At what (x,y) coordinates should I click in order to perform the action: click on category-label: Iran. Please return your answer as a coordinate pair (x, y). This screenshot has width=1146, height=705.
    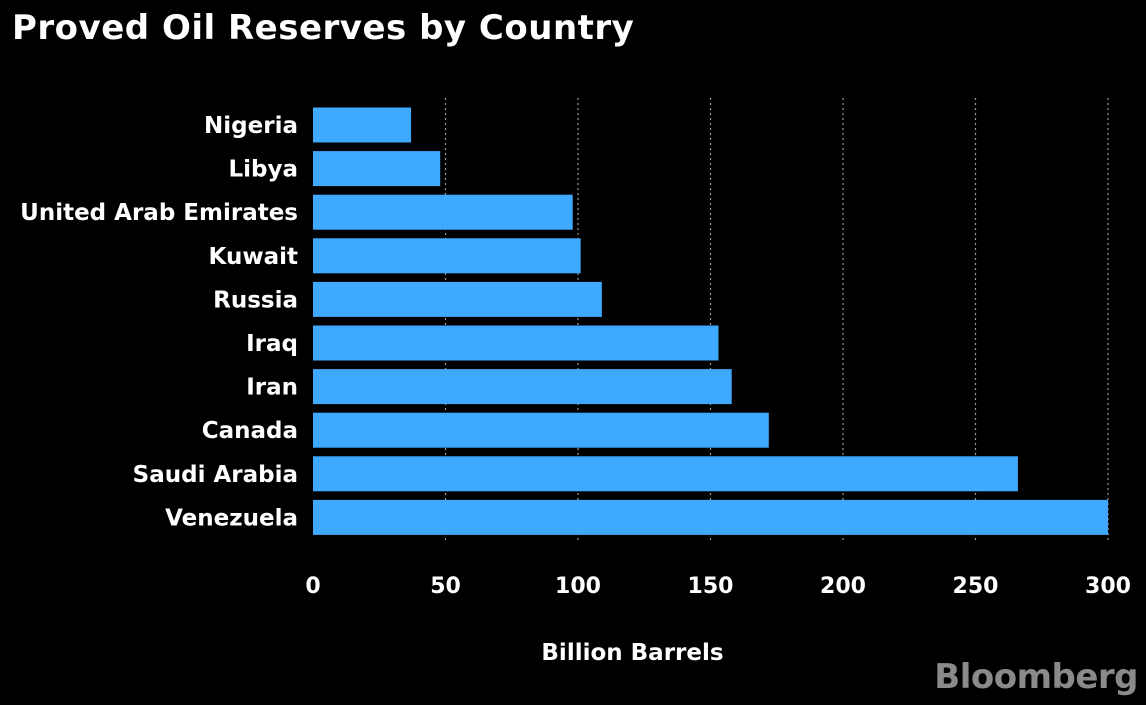
    Looking at the image, I should click on (272, 388).